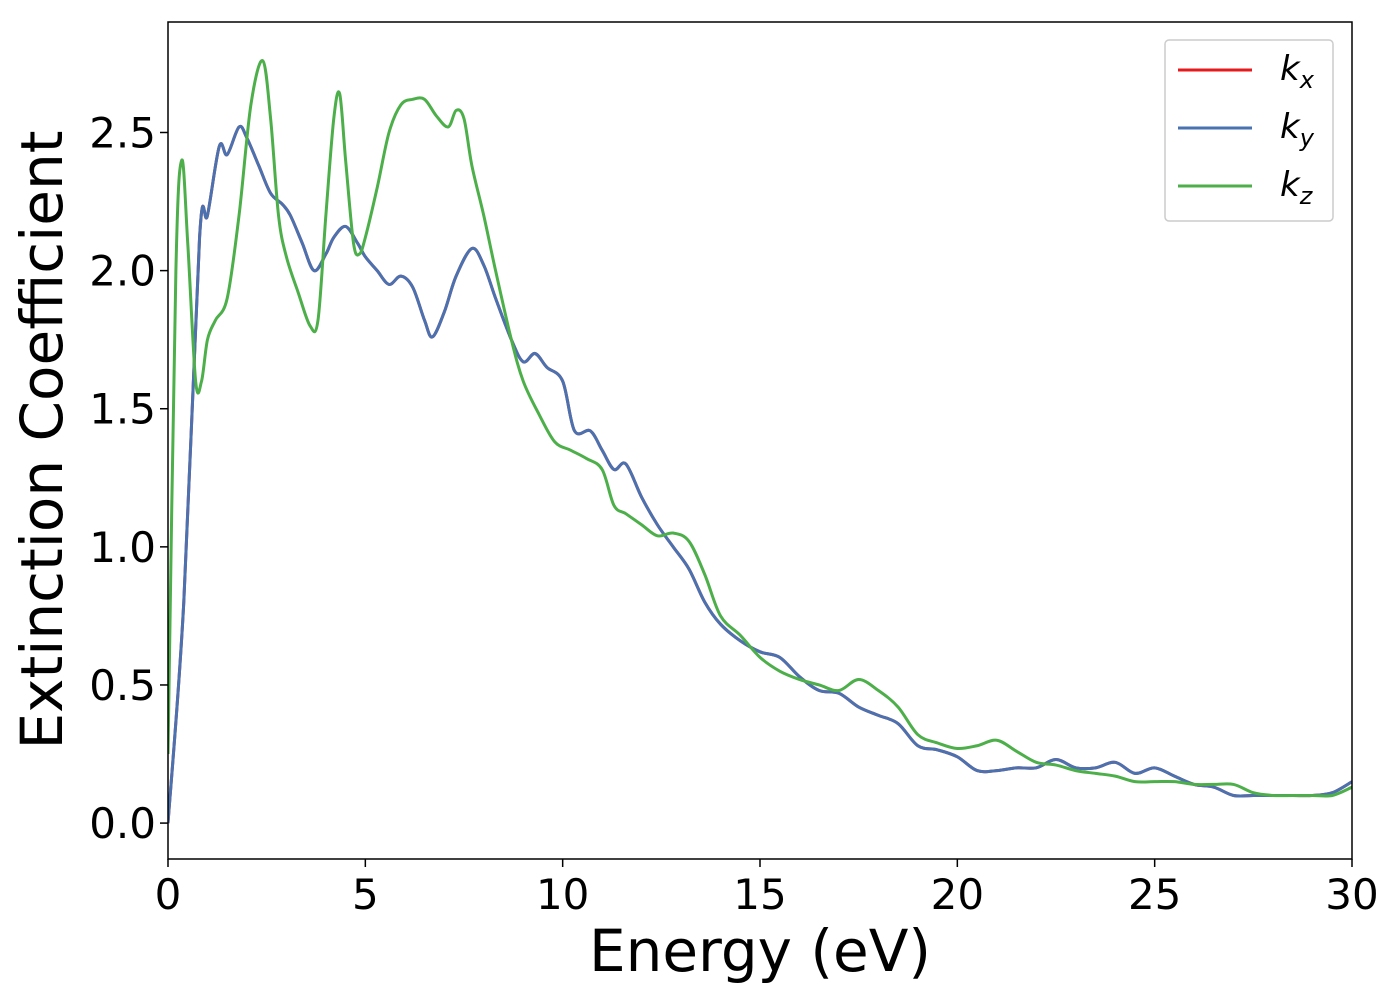  I want to click on x-tick-label: 10, so click(562, 894).